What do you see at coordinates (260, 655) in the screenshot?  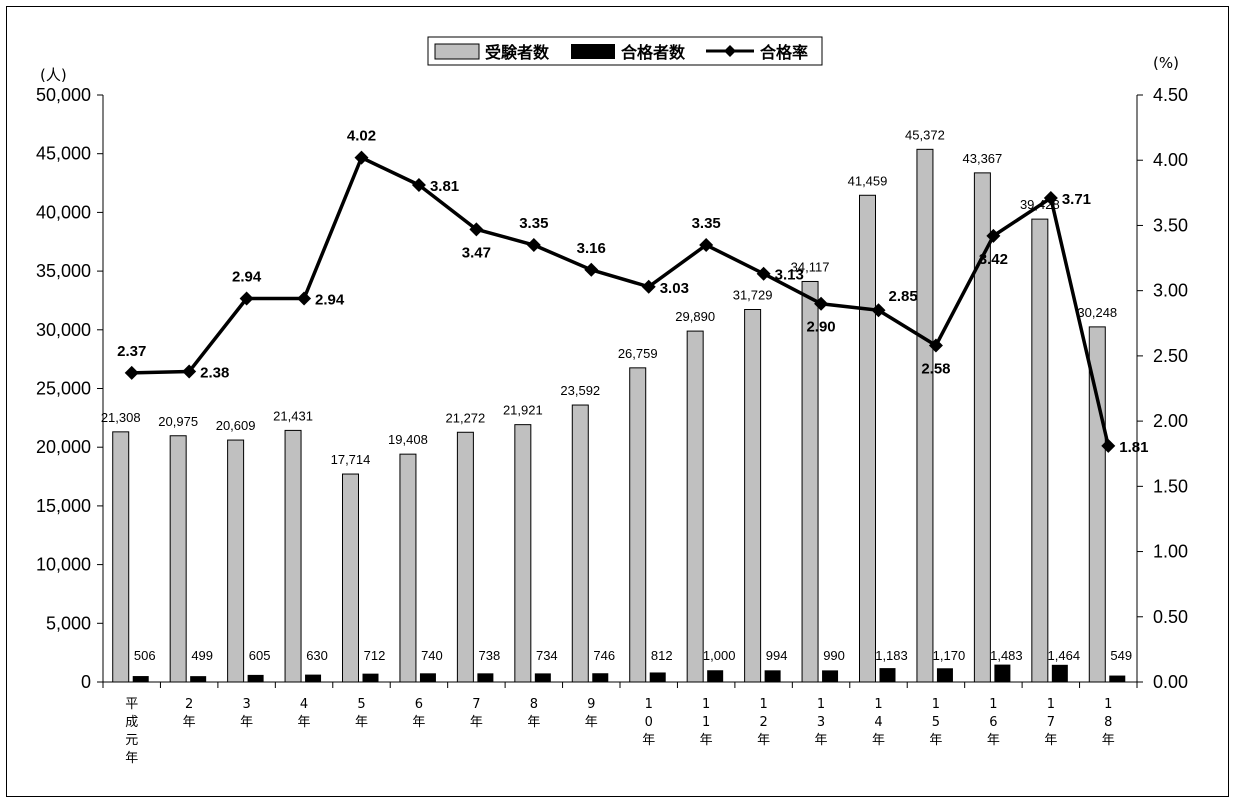 I see `passers-value-label: 605` at bounding box center [260, 655].